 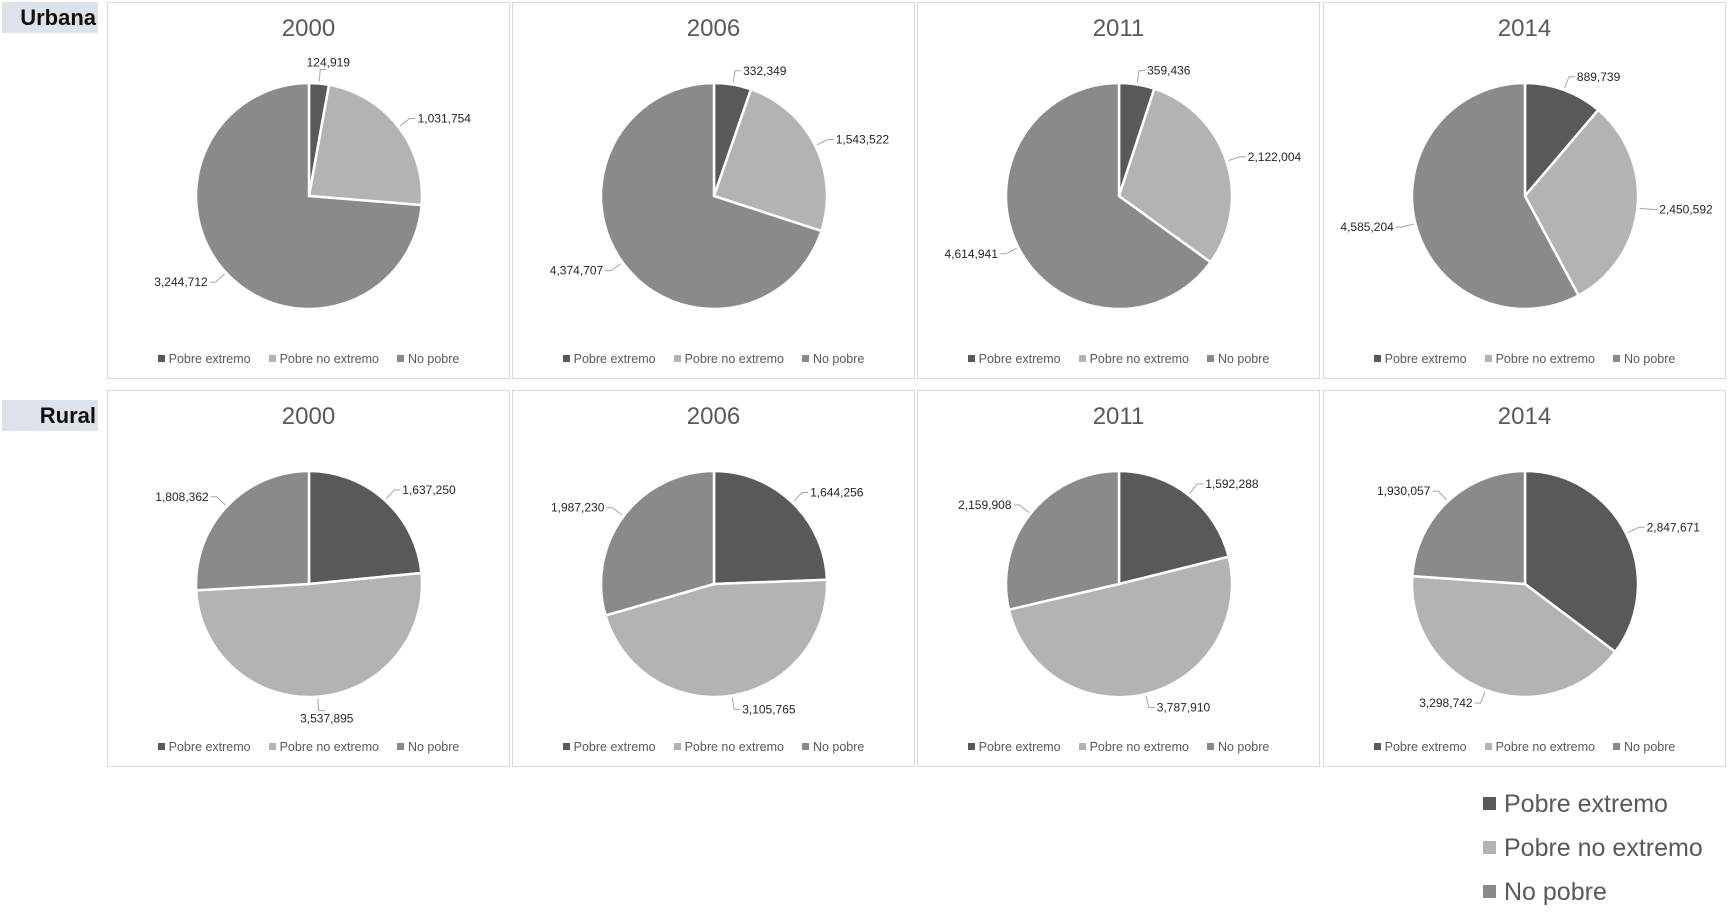 I want to click on data-label: 4,614,941, so click(x=972, y=254).